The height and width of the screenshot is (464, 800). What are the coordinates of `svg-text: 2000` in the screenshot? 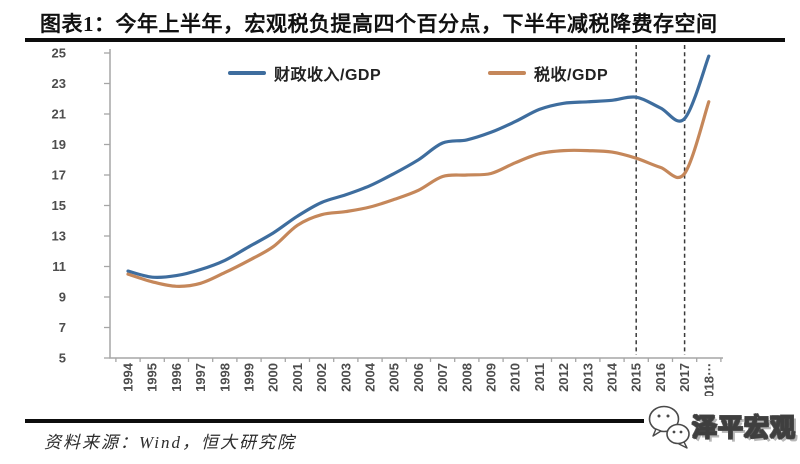 It's located at (273, 377).